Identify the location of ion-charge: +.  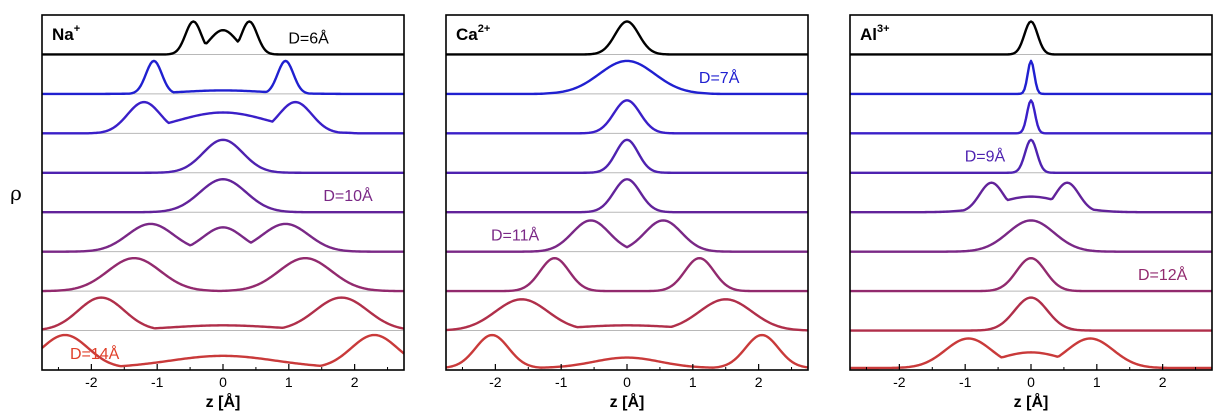
(77, 29).